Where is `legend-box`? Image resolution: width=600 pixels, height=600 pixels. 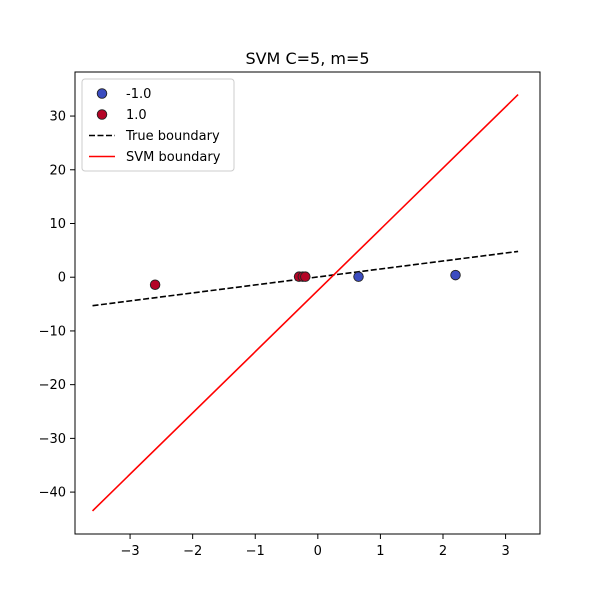
legend-box is located at coordinates (158, 125).